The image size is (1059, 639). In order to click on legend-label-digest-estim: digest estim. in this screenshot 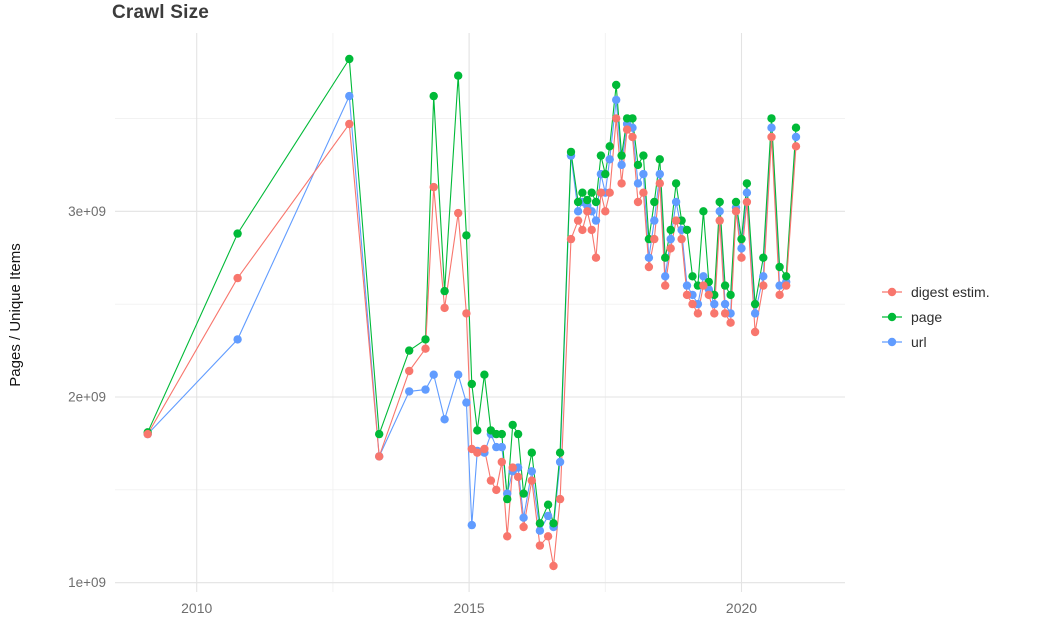, I will do `click(950, 291)`.